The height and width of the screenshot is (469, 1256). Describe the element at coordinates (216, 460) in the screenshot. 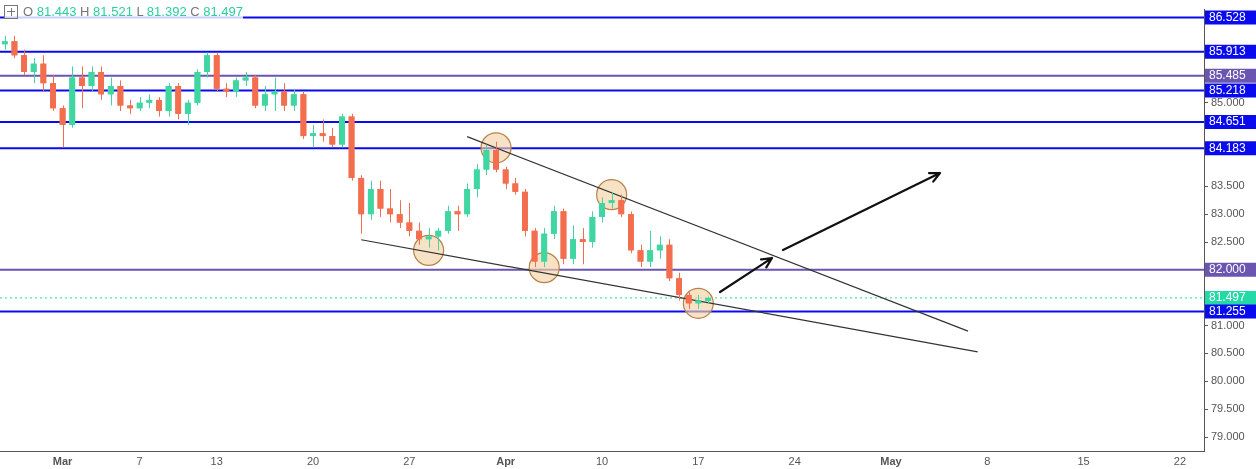

I see `x-tick-label: 13` at that location.